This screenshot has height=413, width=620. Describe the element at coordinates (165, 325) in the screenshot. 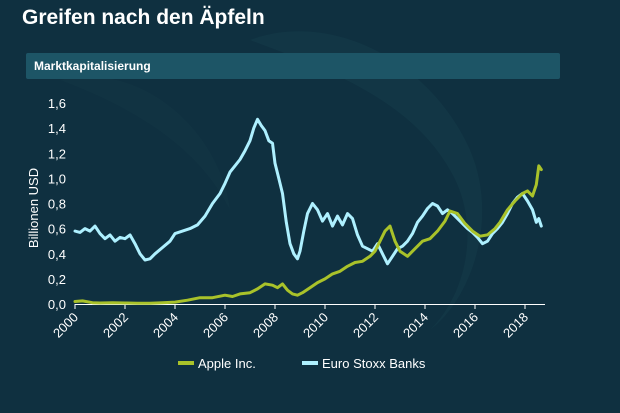

I see `x-tick-label: 2004` at that location.